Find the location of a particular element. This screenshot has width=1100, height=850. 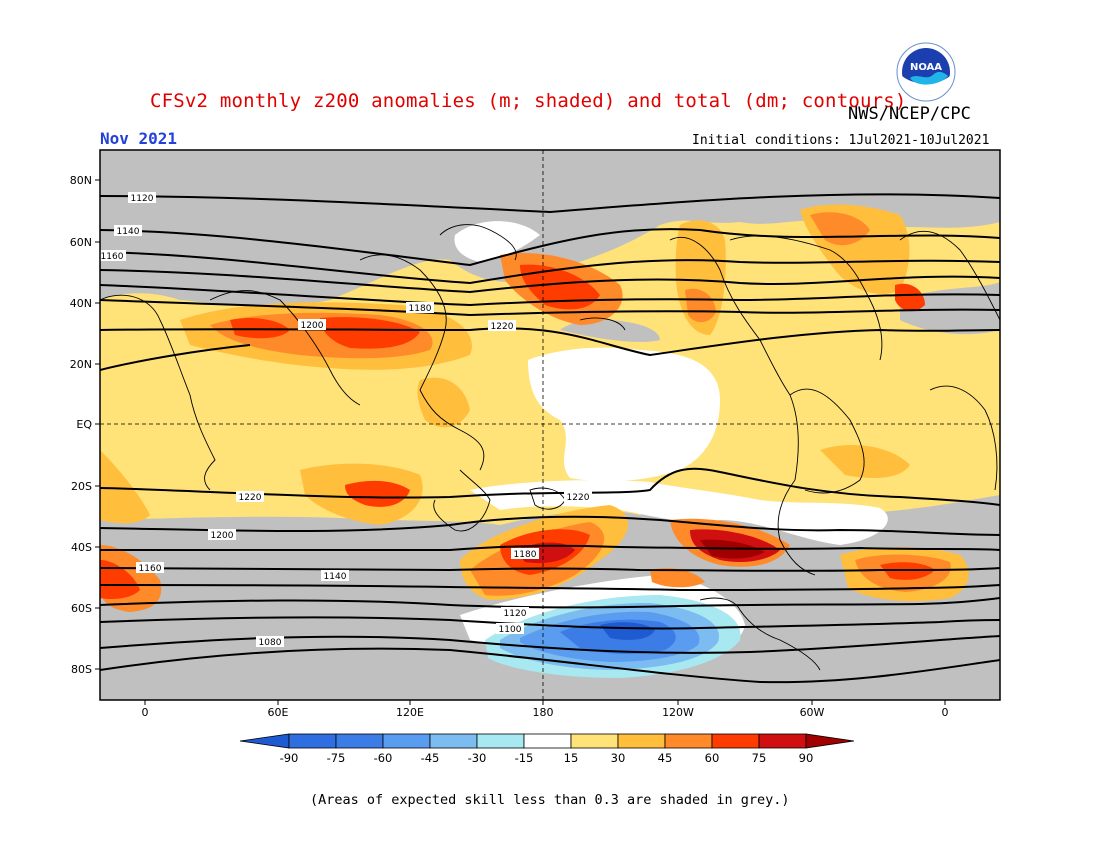

lon-tick-label: 120E is located at coordinates (410, 712).